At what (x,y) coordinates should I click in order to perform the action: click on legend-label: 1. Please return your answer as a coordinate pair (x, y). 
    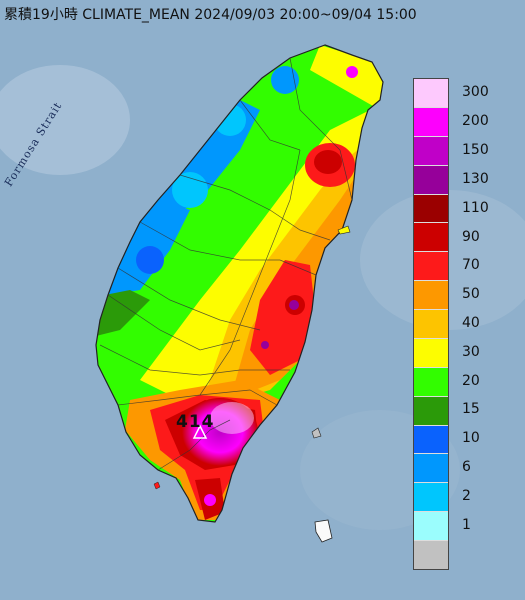
    Looking at the image, I should click on (466, 524).